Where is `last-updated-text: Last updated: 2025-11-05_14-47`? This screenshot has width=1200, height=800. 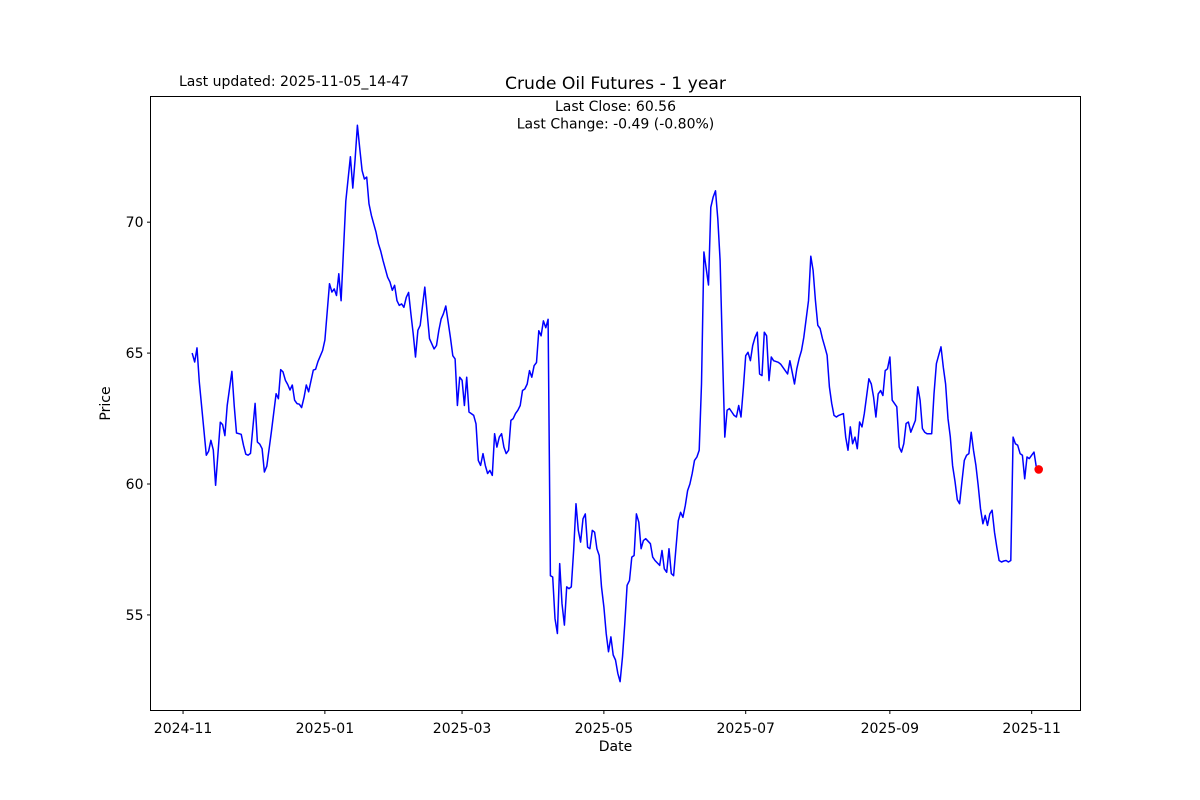 last-updated-text: Last updated: 2025-11-05_14-47 is located at coordinates (294, 82).